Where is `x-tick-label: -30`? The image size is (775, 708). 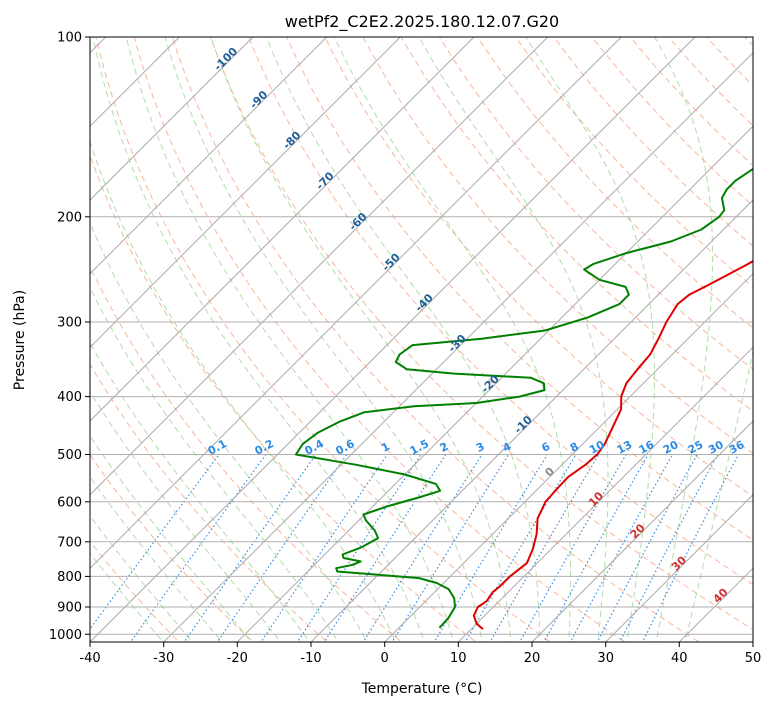
x-tick-label: -30 is located at coordinates (163, 658).